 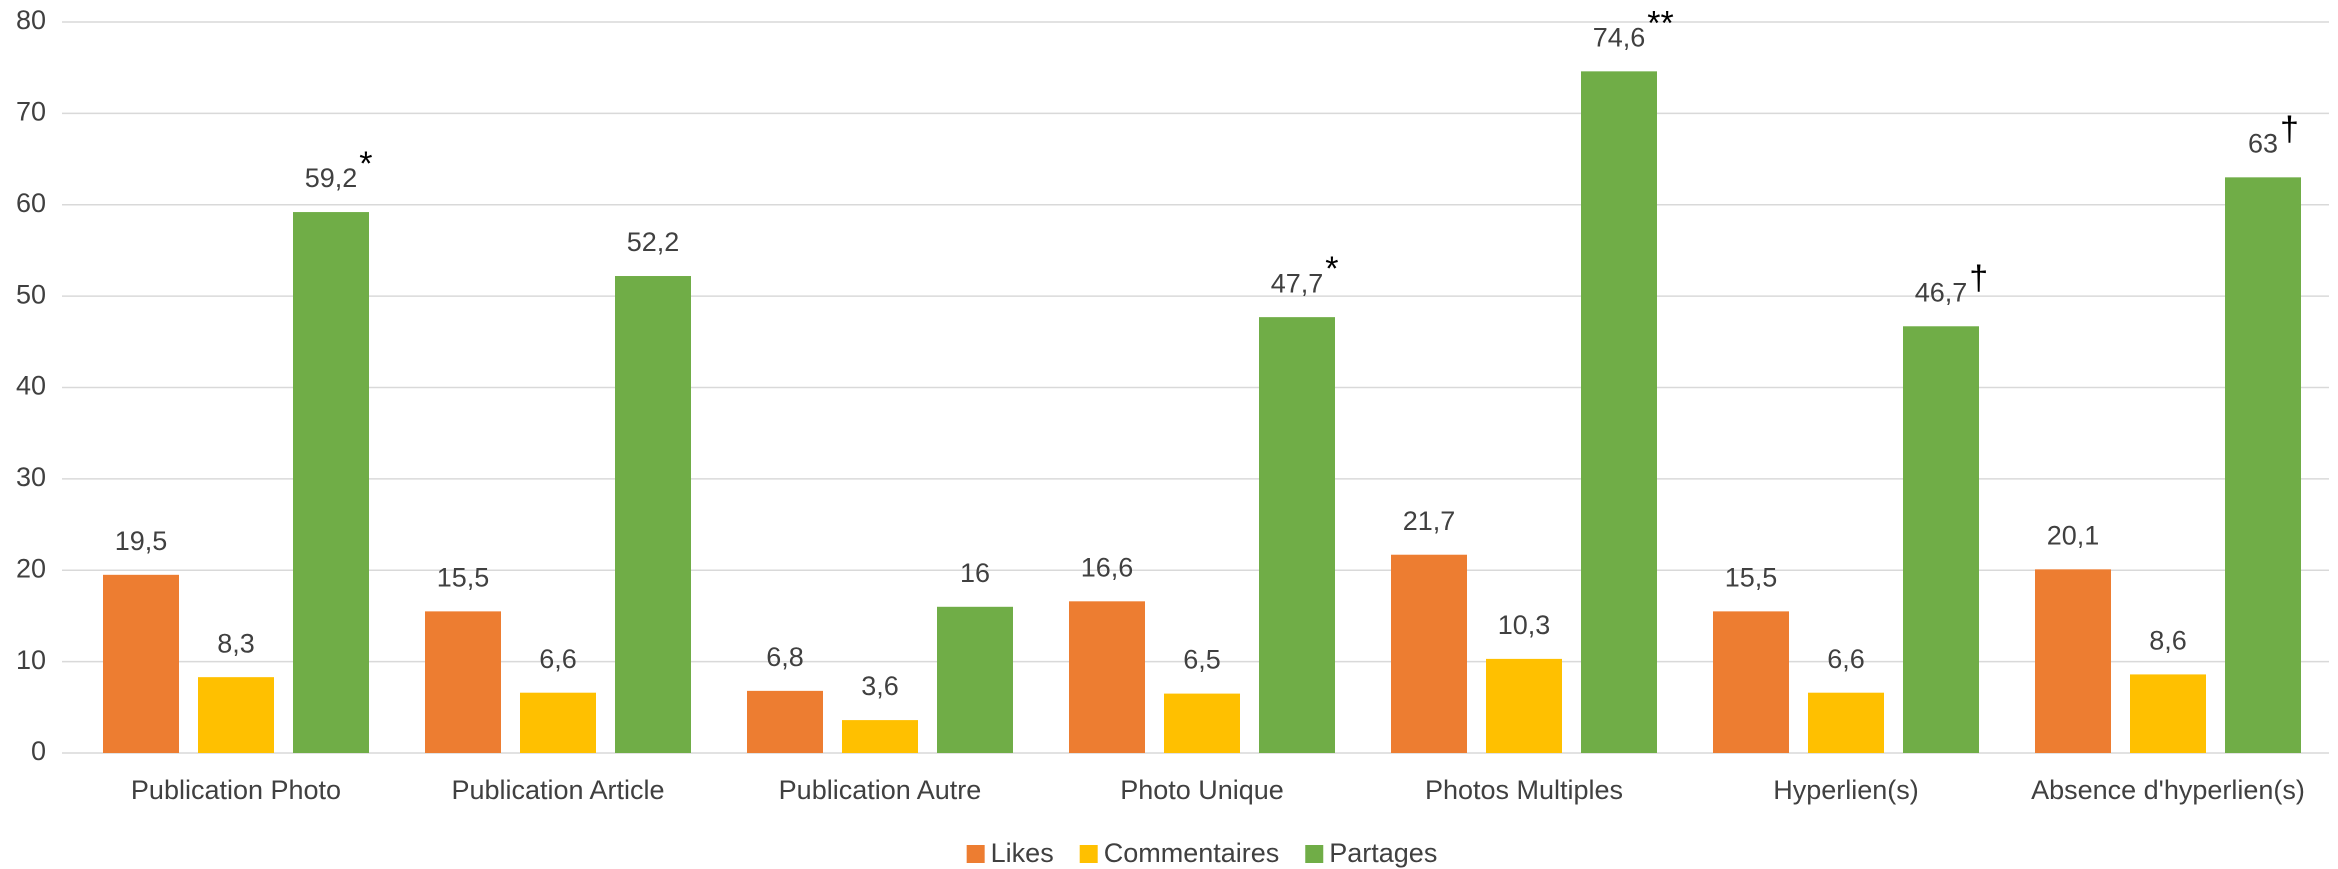 What do you see at coordinates (31, 386) in the screenshot?
I see `y-tick-label: 40` at bounding box center [31, 386].